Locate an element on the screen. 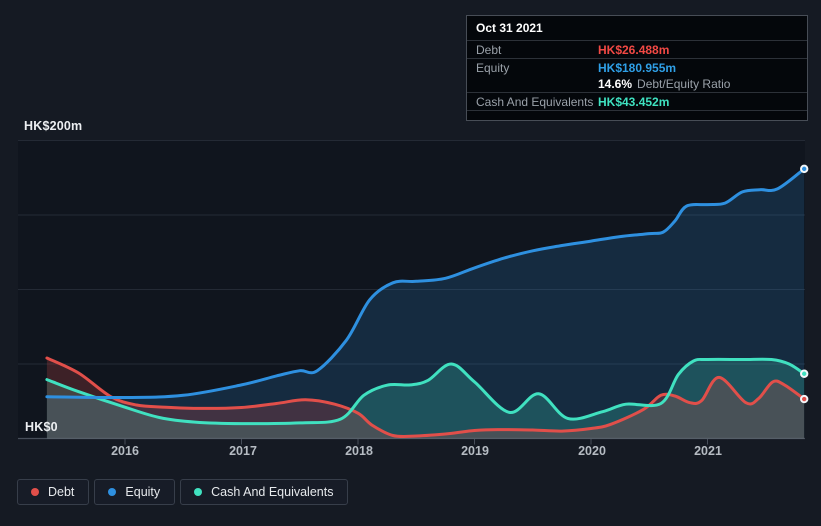  tooltip-cash-label: Cash And Equivalents is located at coordinates (535, 101).